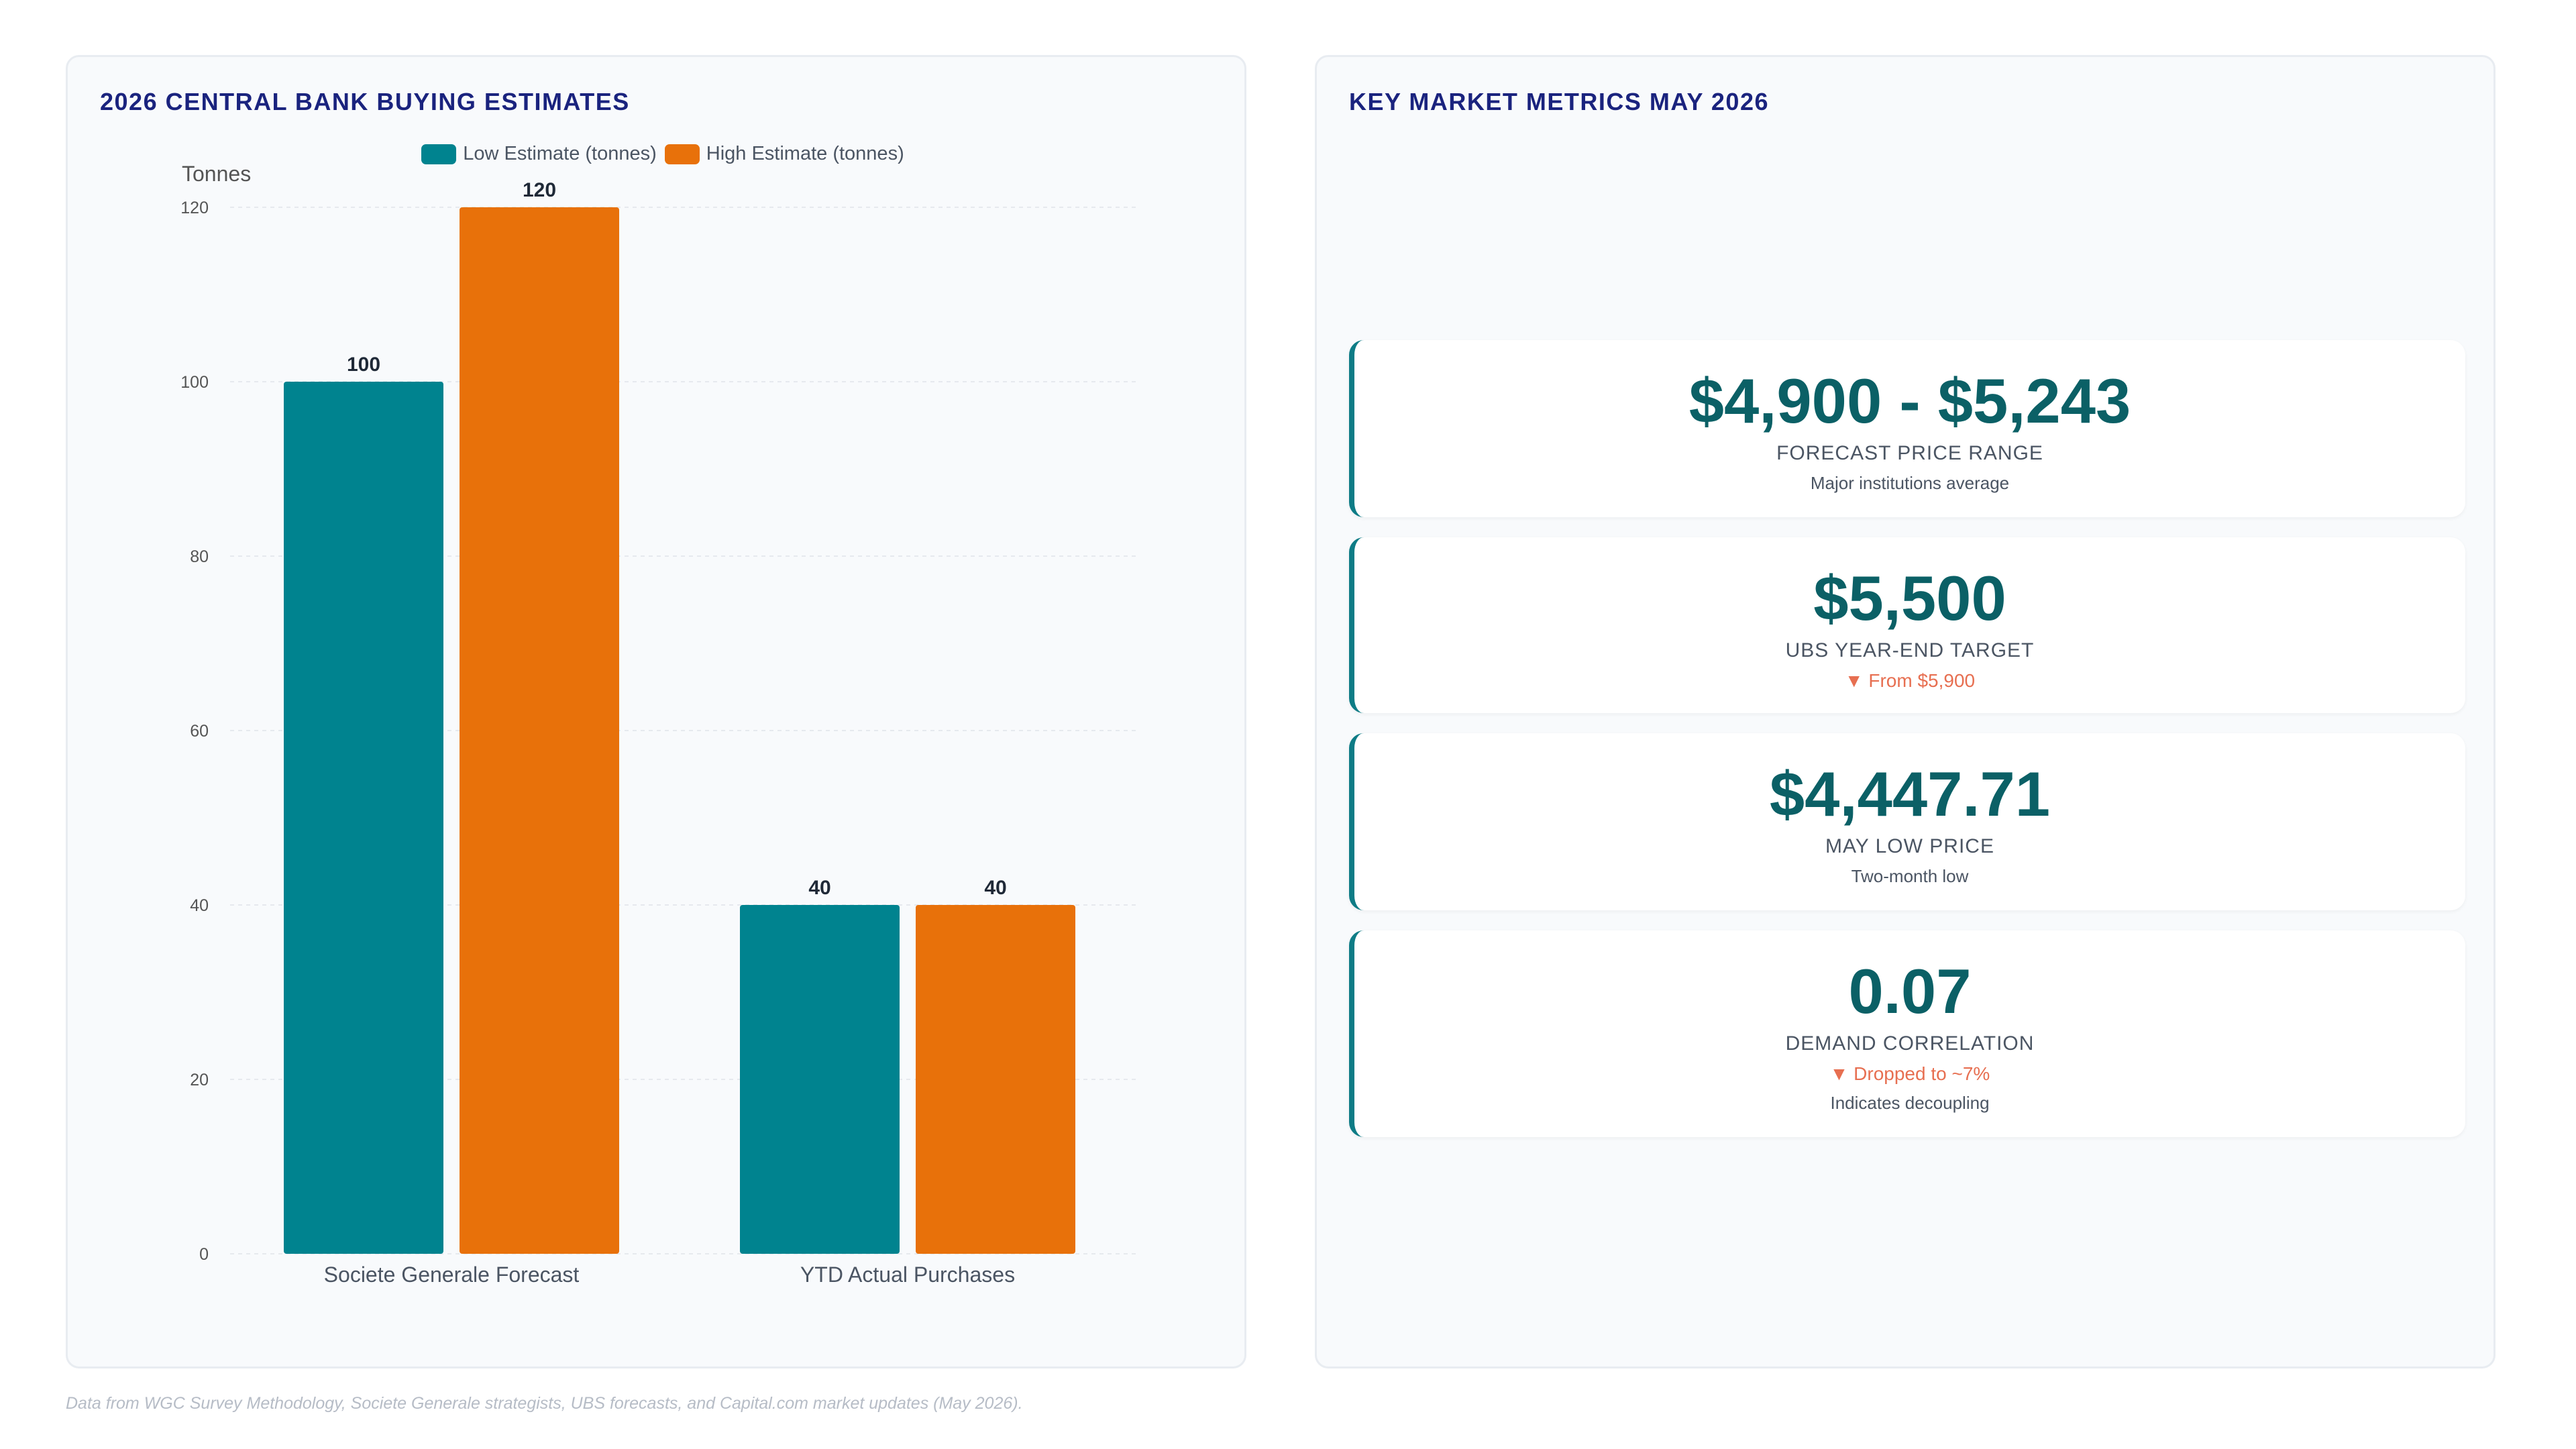 This screenshot has width=2576, height=1449. What do you see at coordinates (199, 1080) in the screenshot?
I see `y-tick-label: 20` at bounding box center [199, 1080].